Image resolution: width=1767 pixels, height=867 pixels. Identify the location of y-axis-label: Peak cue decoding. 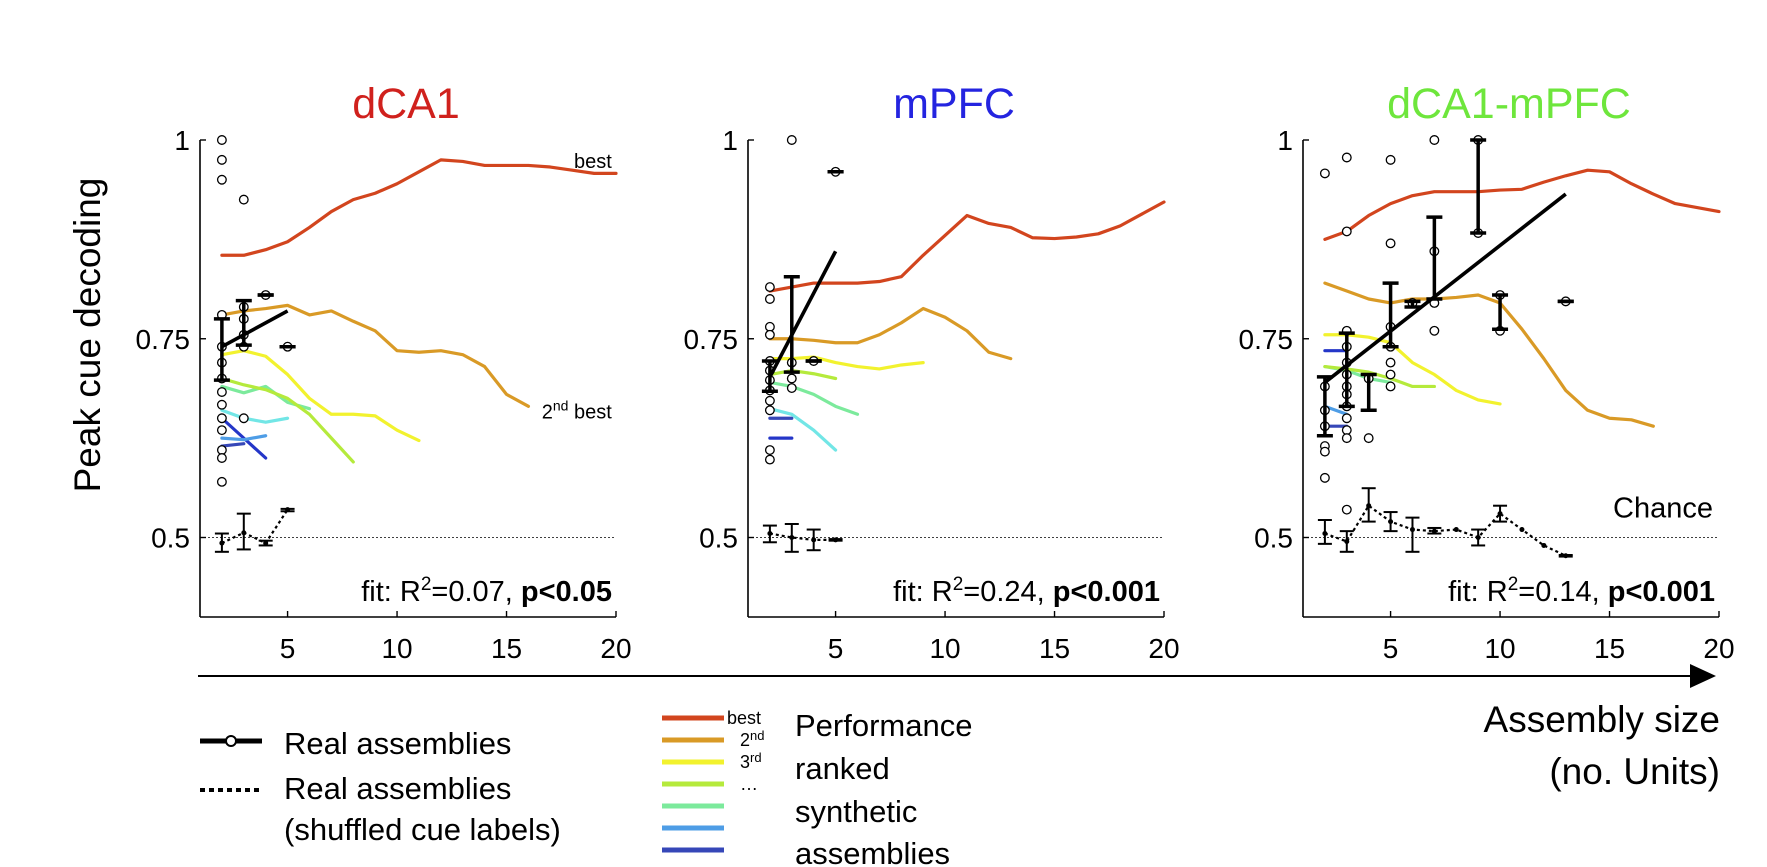
(87, 335).